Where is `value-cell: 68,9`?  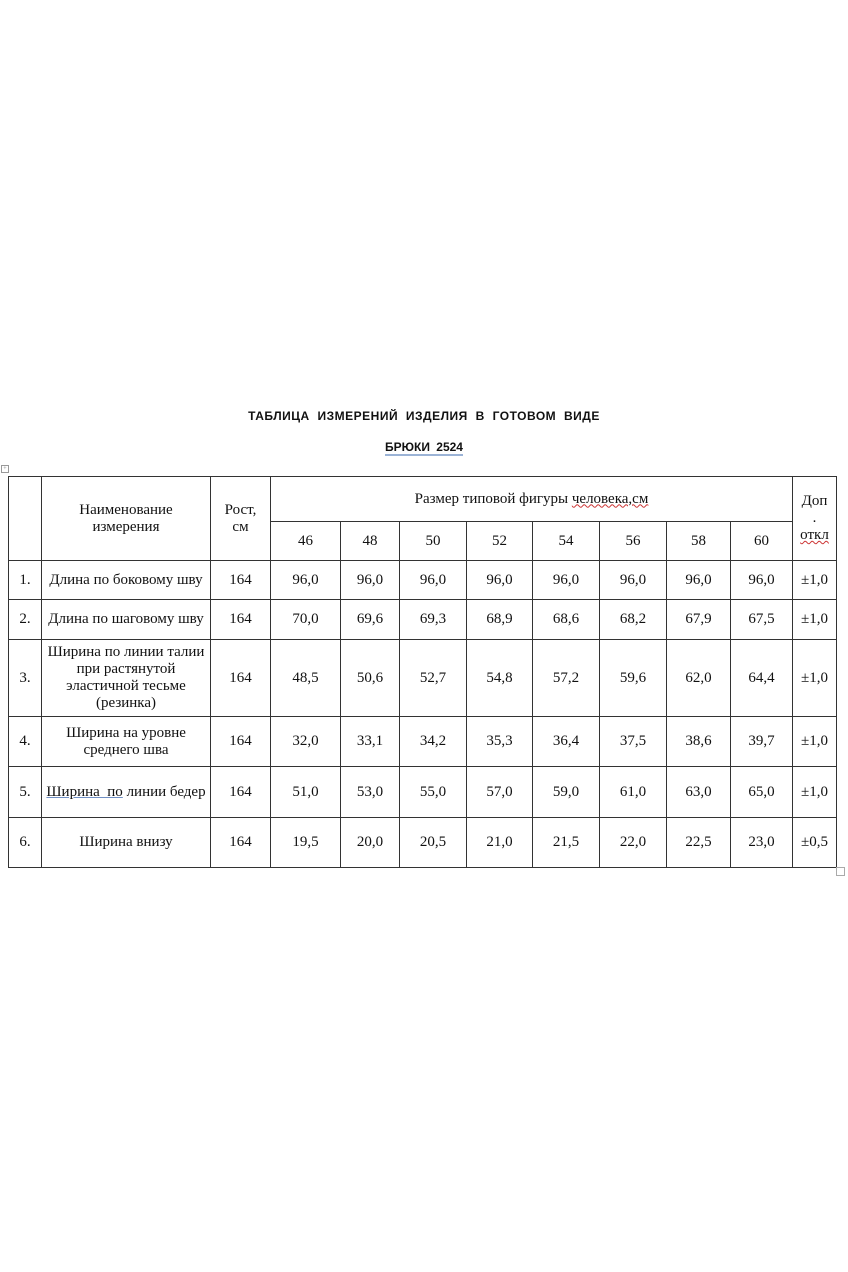
value-cell: 68,9 is located at coordinates (499, 619).